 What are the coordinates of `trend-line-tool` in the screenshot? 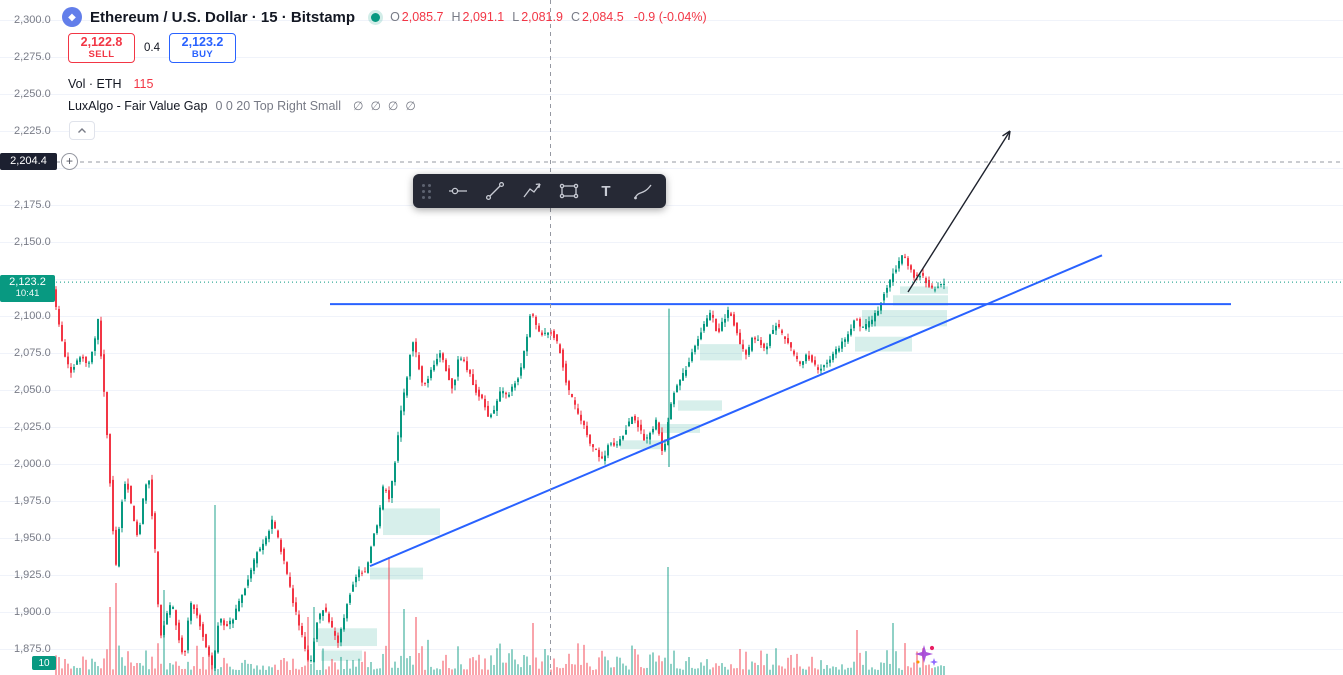 It's located at (494, 191).